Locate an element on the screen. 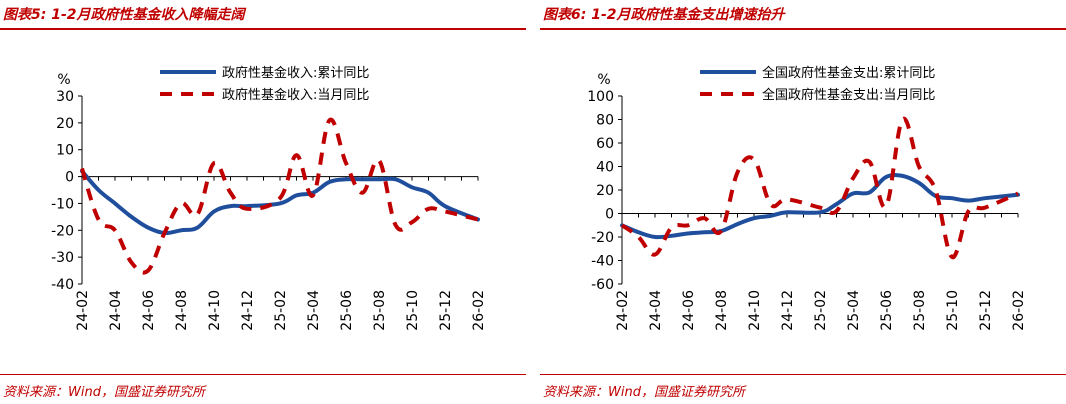 The image size is (1066, 404). legend-label: 政府性基金收入:当月同比 is located at coordinates (295, 95).